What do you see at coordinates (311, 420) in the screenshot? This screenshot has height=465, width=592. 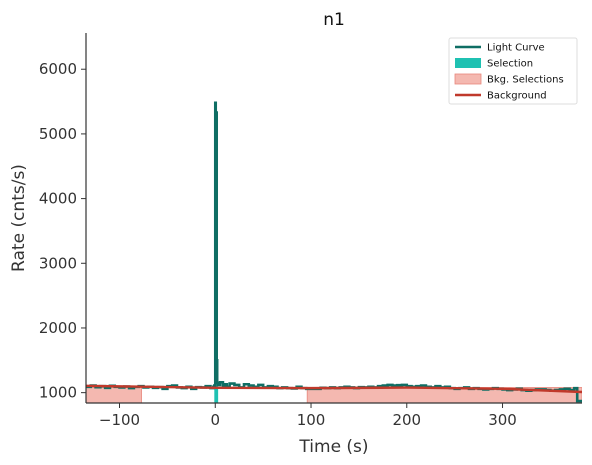 I see `x-tick-label: 100` at bounding box center [311, 420].